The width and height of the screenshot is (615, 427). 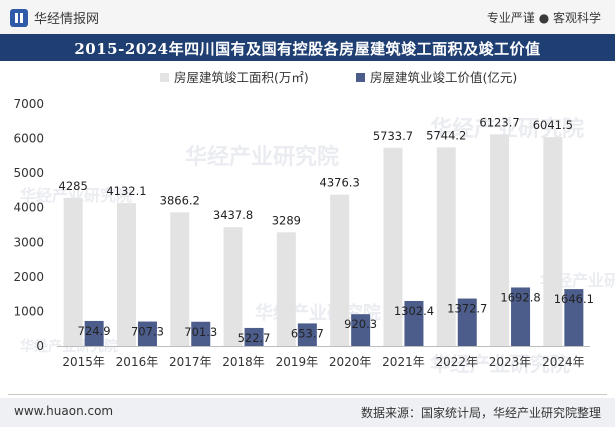 I want to click on slogan: 专业严谨 ● 客观科学, so click(x=543, y=18).